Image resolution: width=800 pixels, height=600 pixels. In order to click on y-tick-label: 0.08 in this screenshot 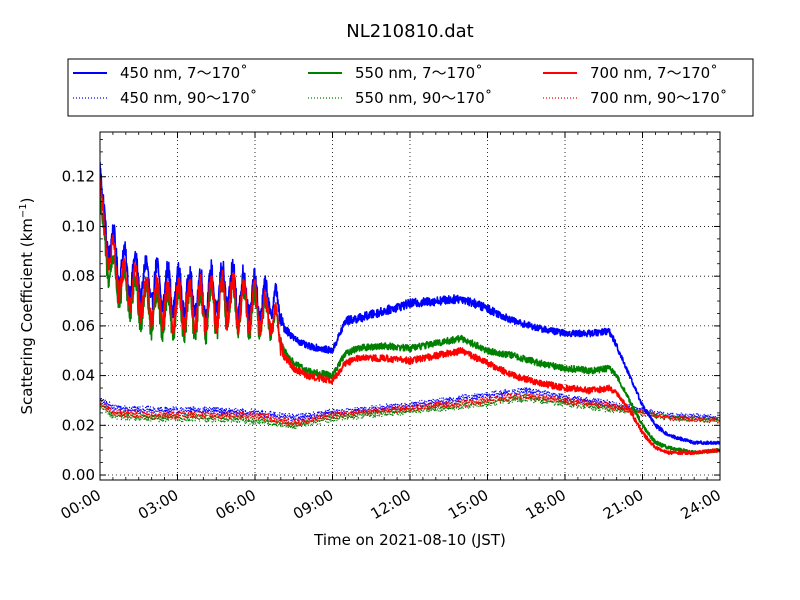, I will do `click(78, 276)`.